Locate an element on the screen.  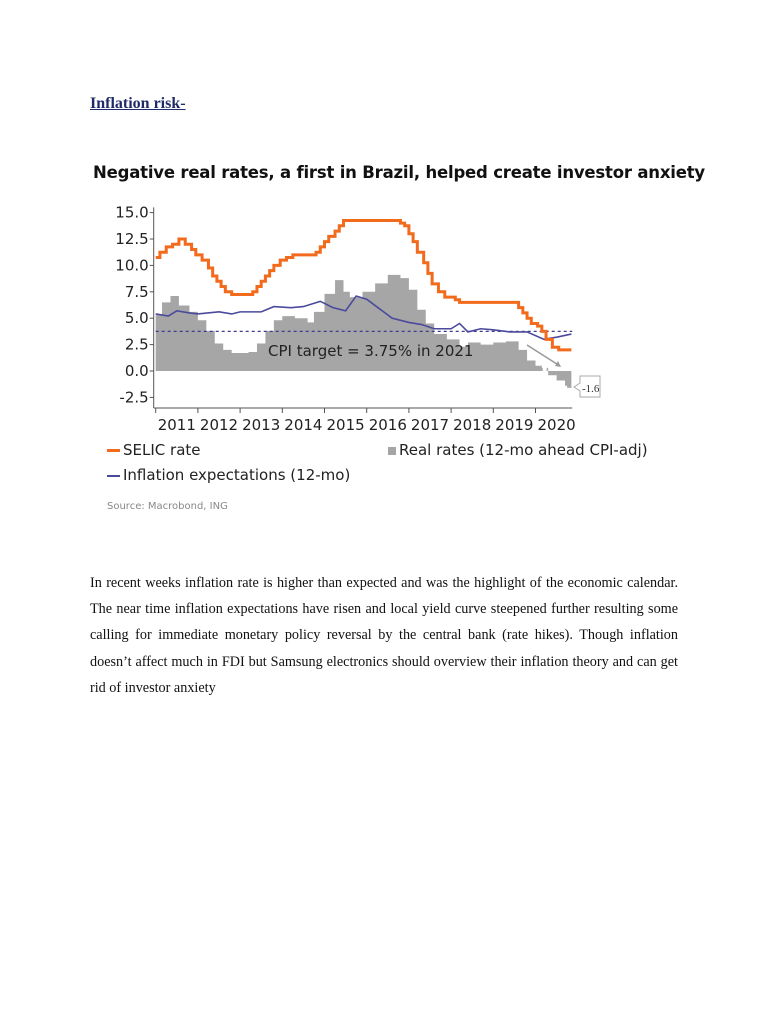
legend-label: SELIC rate is located at coordinates (162, 450).